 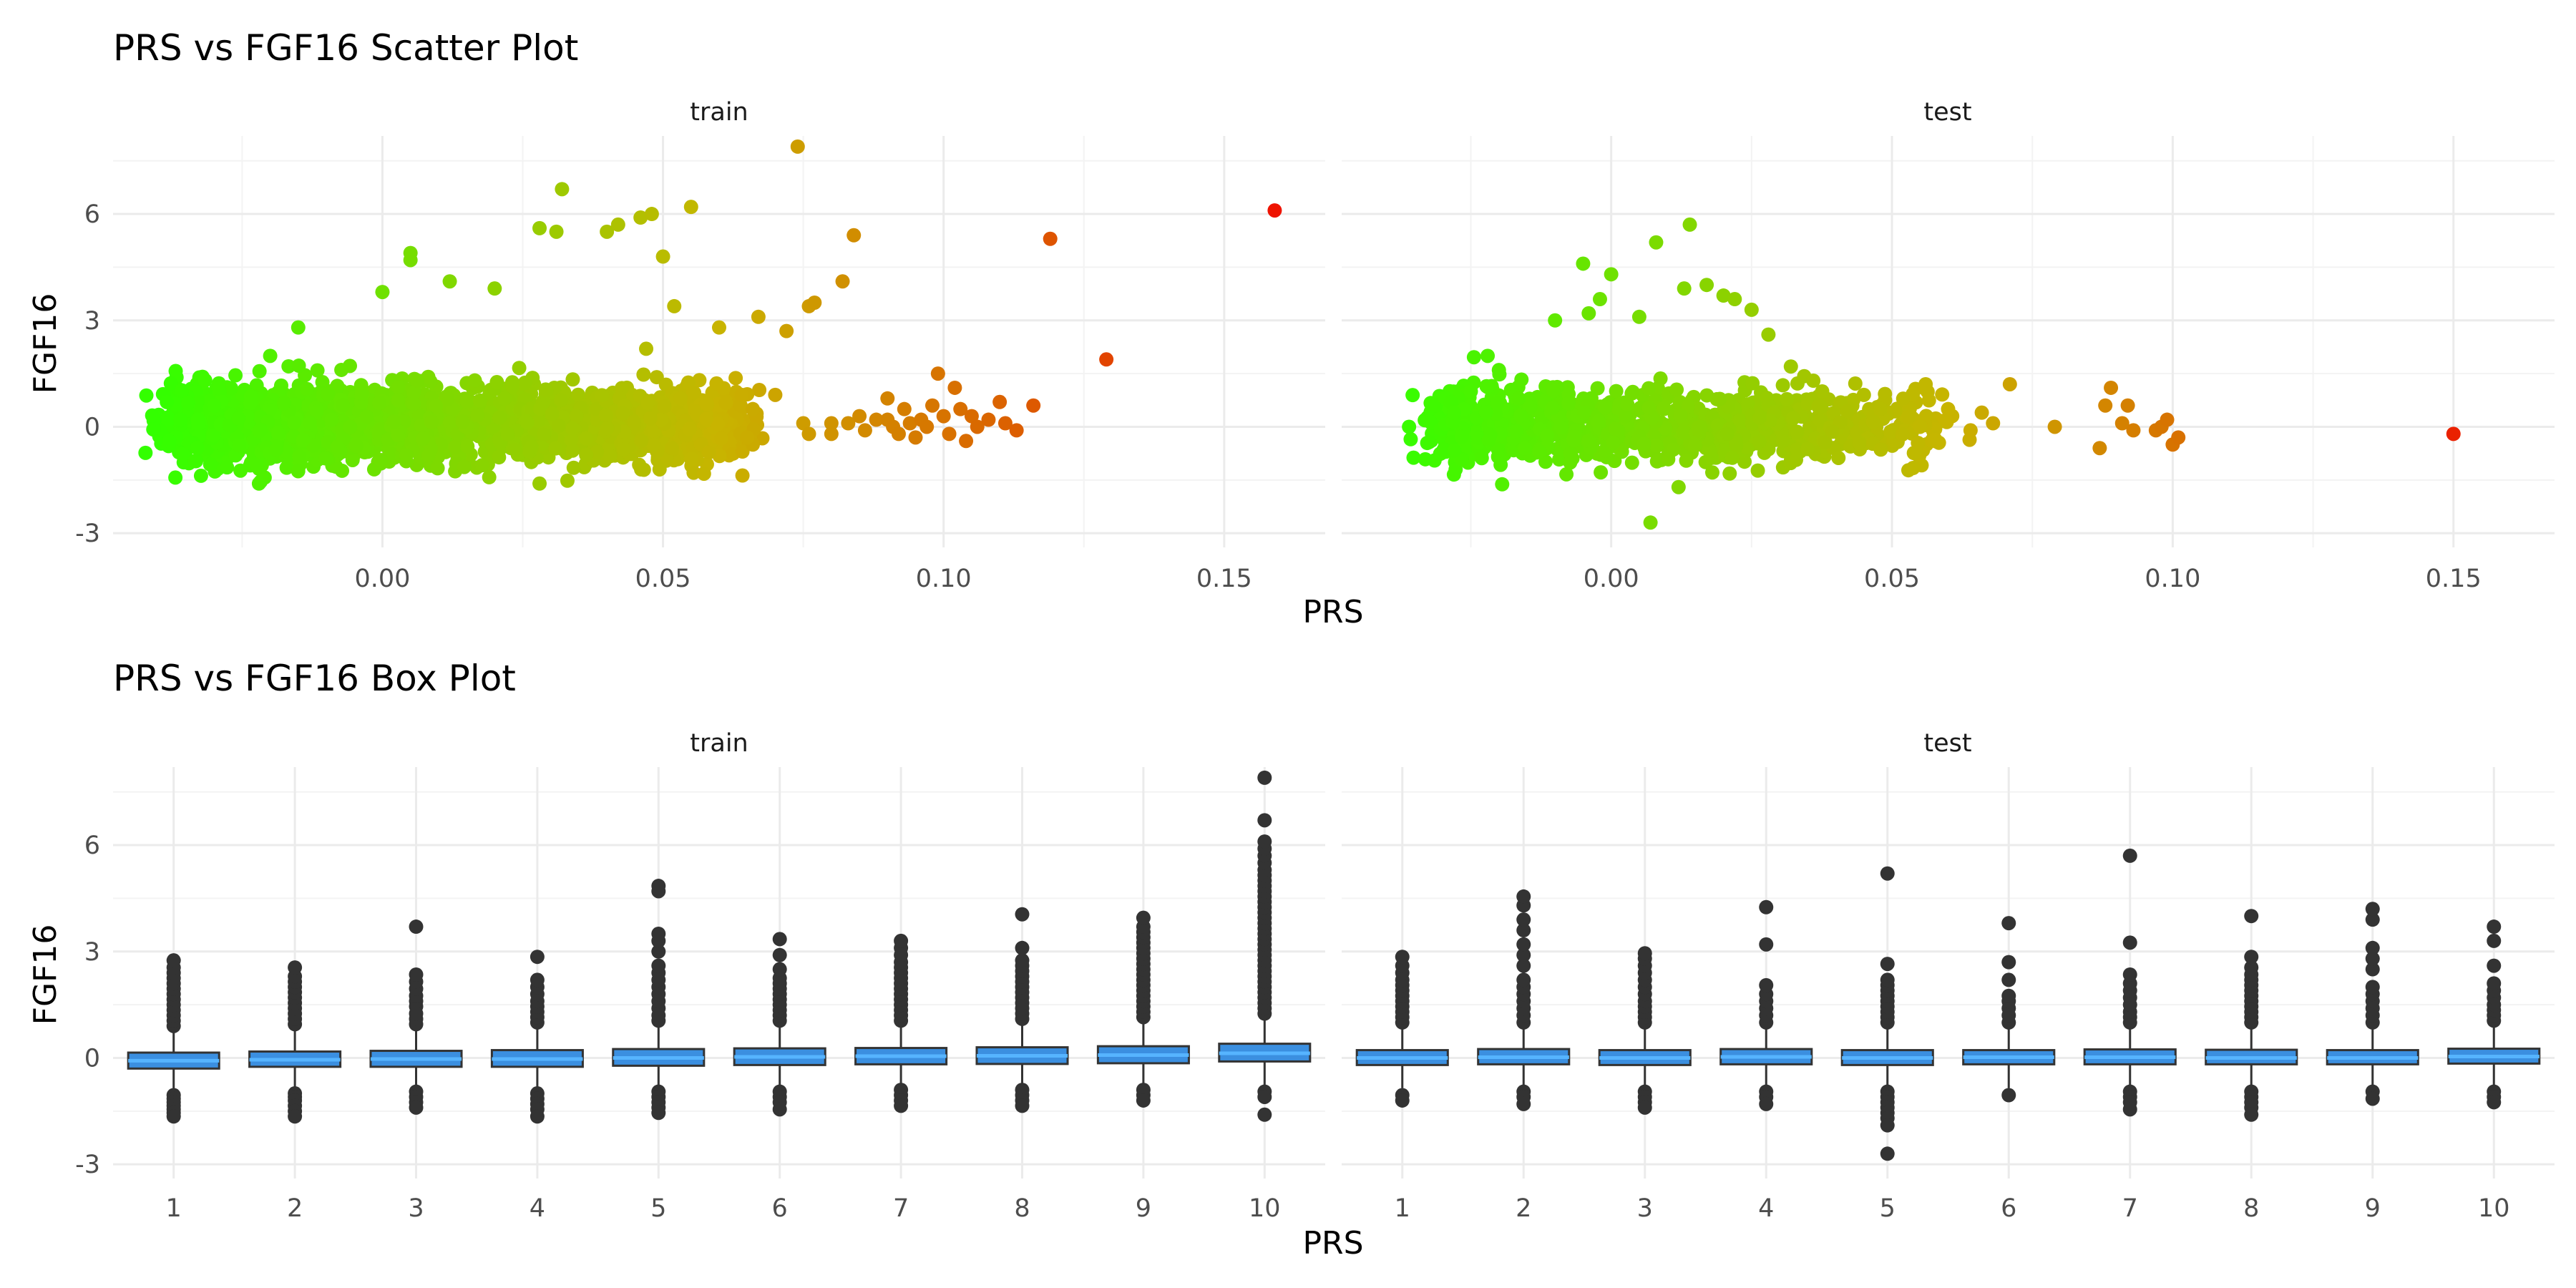 I want to click on scatter-strip-test: test, so click(x=1947, y=112).